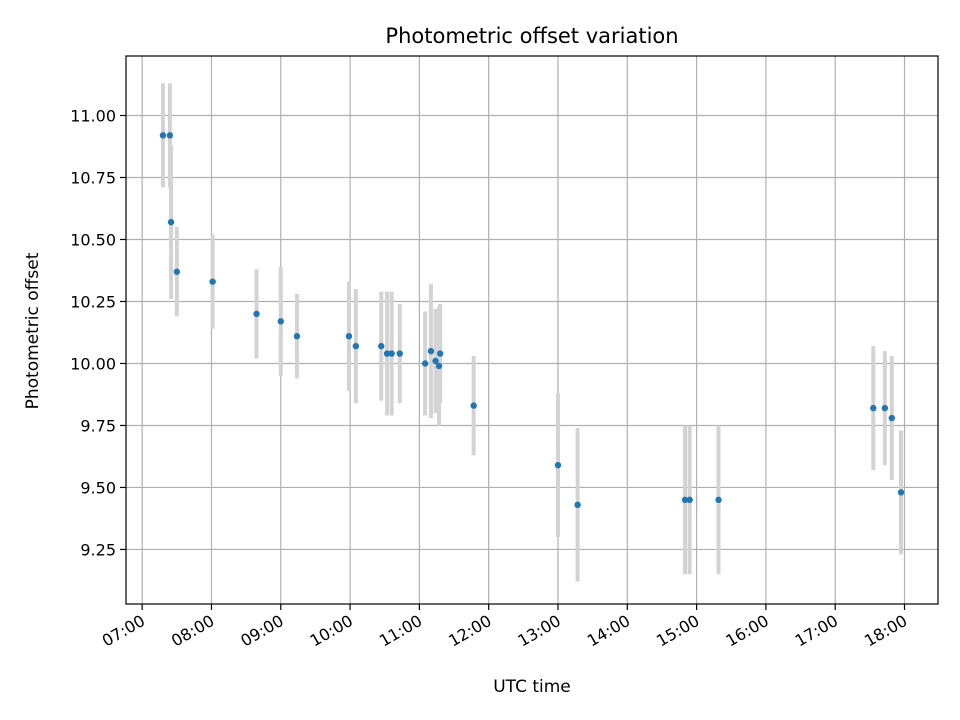  I want to click on y-tick-label: 10.50, so click(93, 239).